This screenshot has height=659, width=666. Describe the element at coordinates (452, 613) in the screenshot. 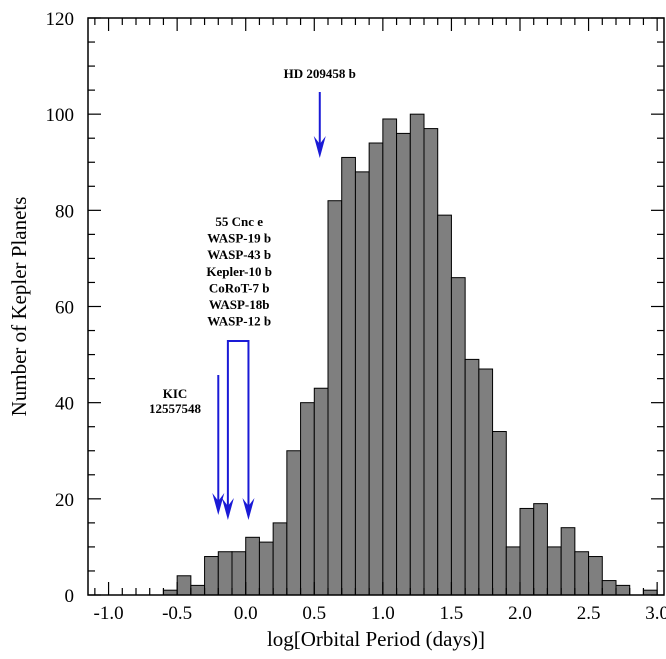

I see `x-tick-label: 1.5` at that location.